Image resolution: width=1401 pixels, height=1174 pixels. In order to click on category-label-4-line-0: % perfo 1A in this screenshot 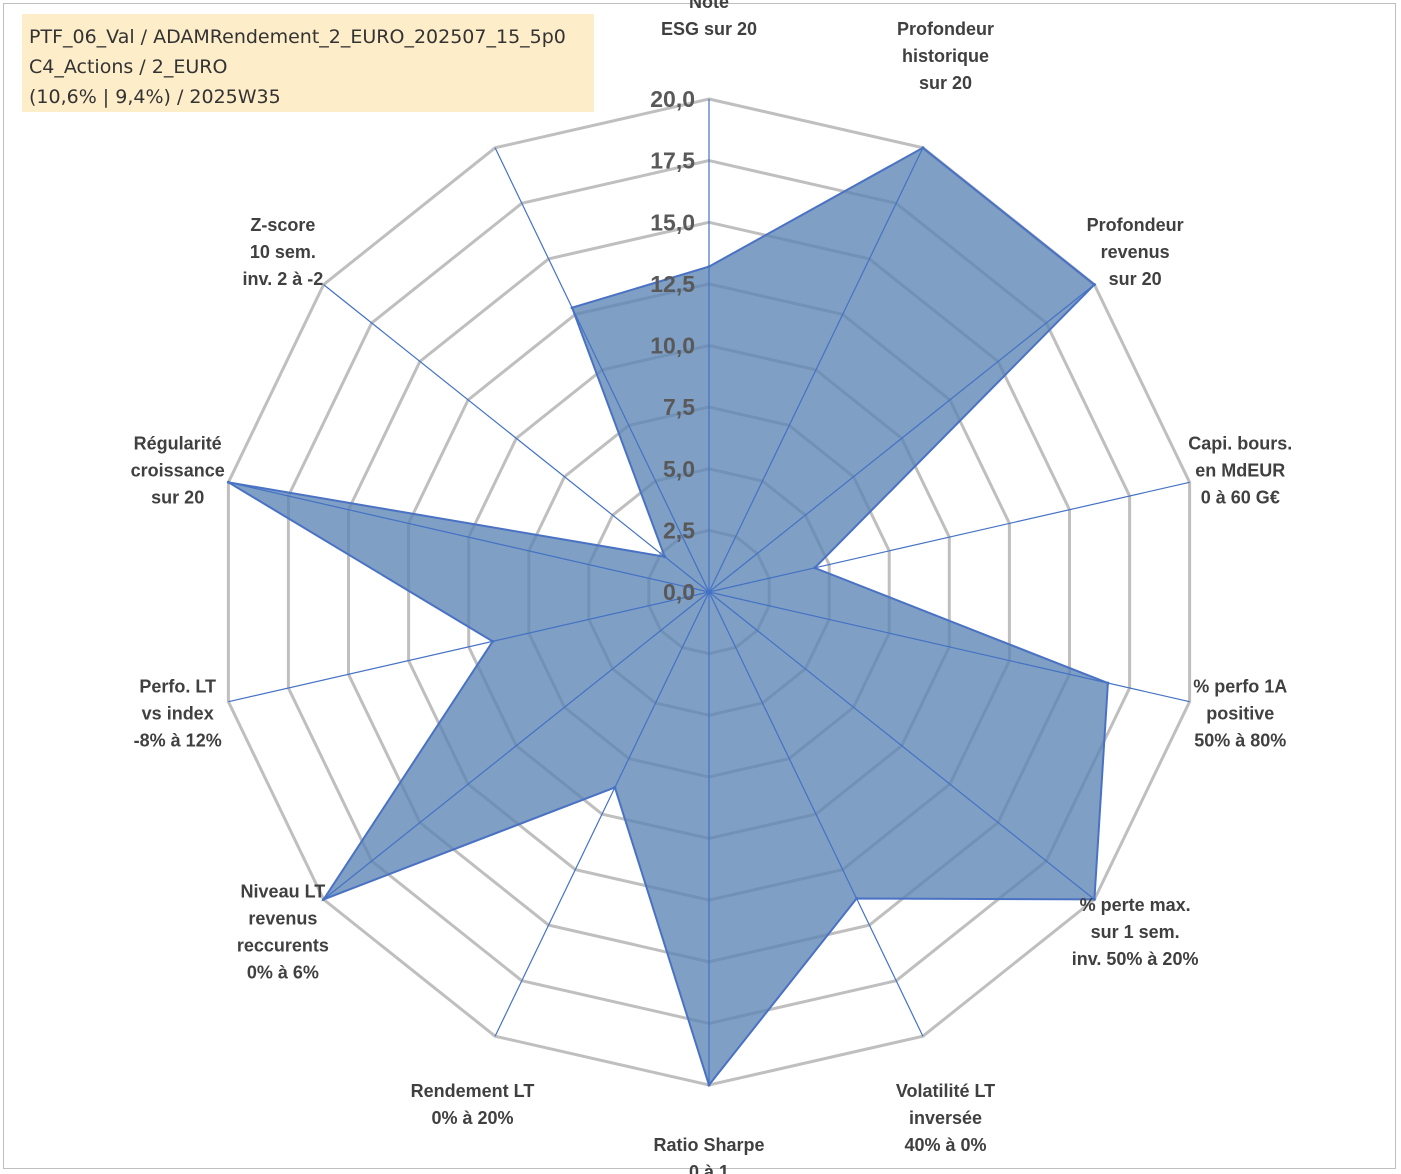, I will do `click(1240, 686)`.